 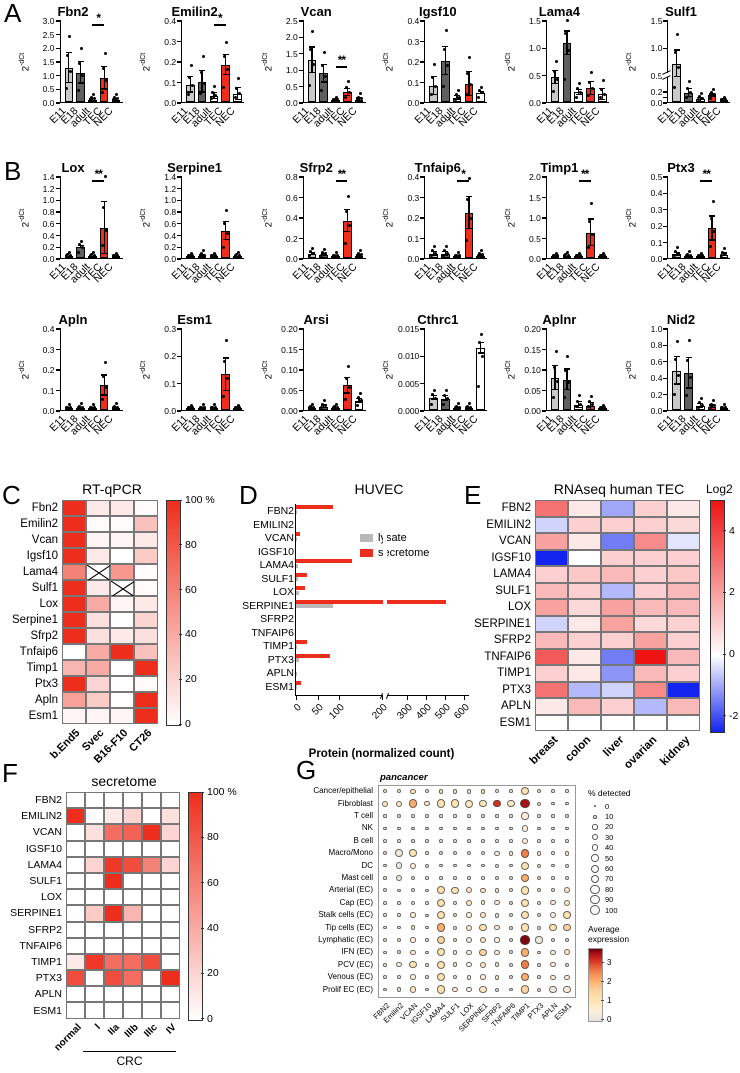 I want to click on pct-legend-item: 0, so click(x=663, y=806).